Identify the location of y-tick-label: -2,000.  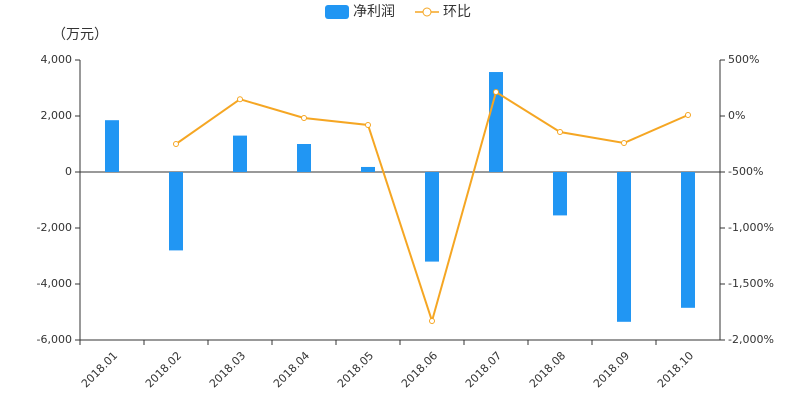
(54, 227).